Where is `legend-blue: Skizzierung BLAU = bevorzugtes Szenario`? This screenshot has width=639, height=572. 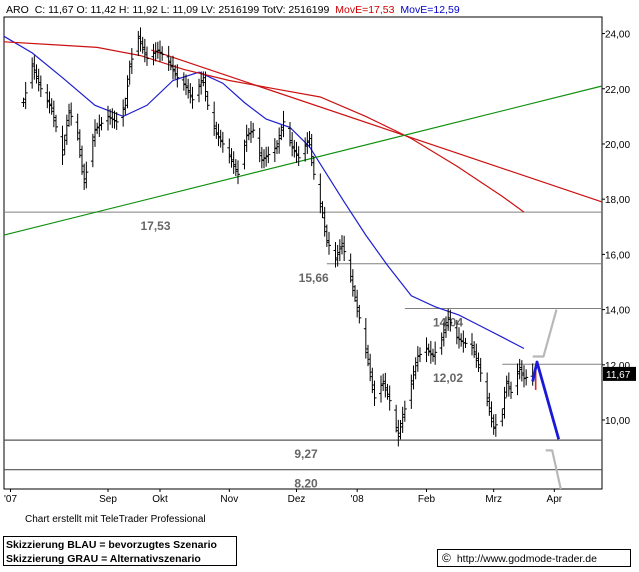 legend-blue: Skizzierung BLAU = bevorzugtes Szenario is located at coordinates (111, 545).